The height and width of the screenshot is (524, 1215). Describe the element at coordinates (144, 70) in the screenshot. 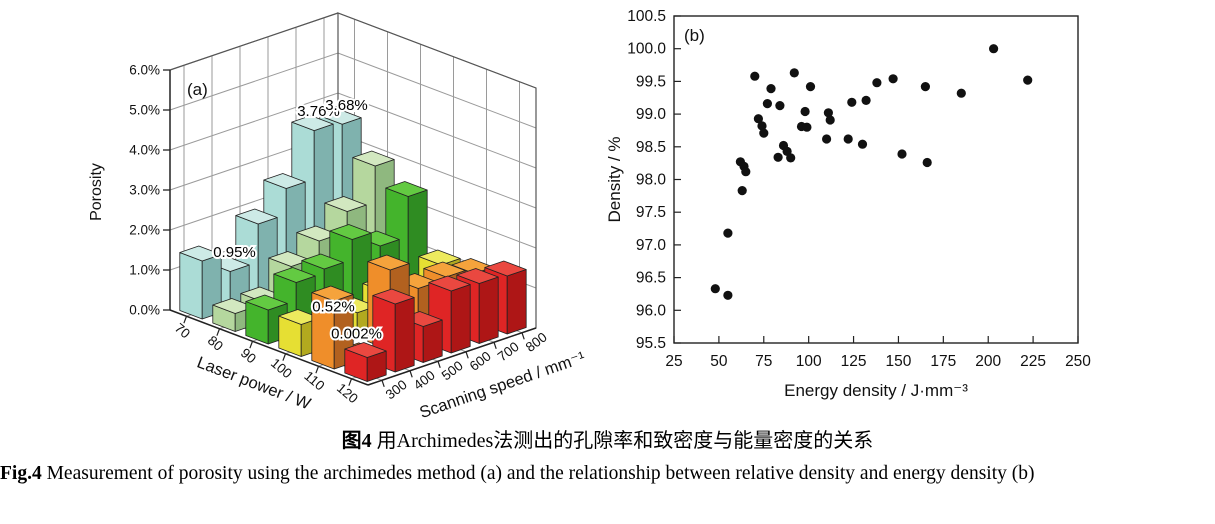

I see `svg-text: 6.0%` at that location.